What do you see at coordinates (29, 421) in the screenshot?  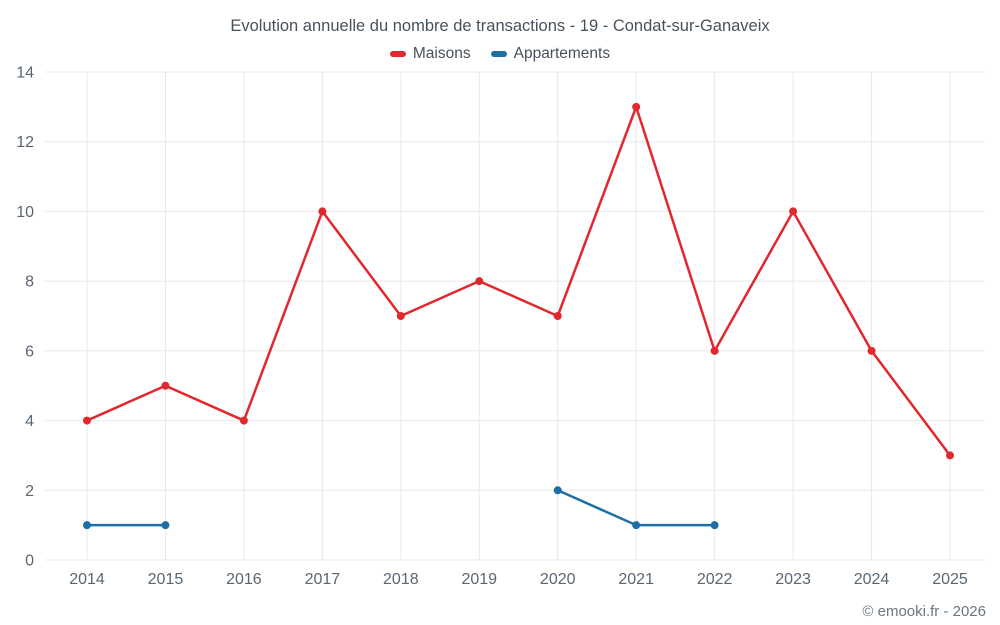 I see `y-tick-label: 4` at bounding box center [29, 421].